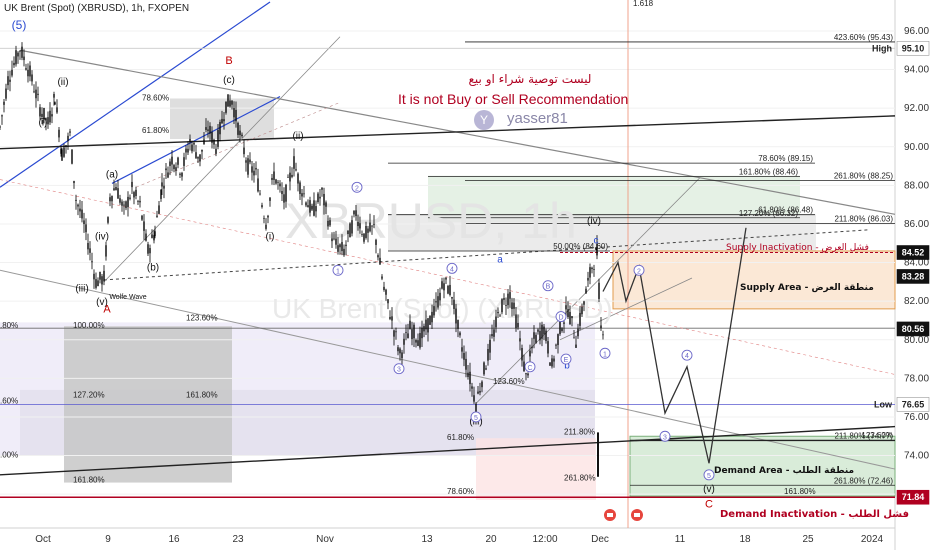 This screenshot has width=932, height=550. Describe the element at coordinates (297, 136) in the screenshot. I see `wave-label: (ii)` at that location.